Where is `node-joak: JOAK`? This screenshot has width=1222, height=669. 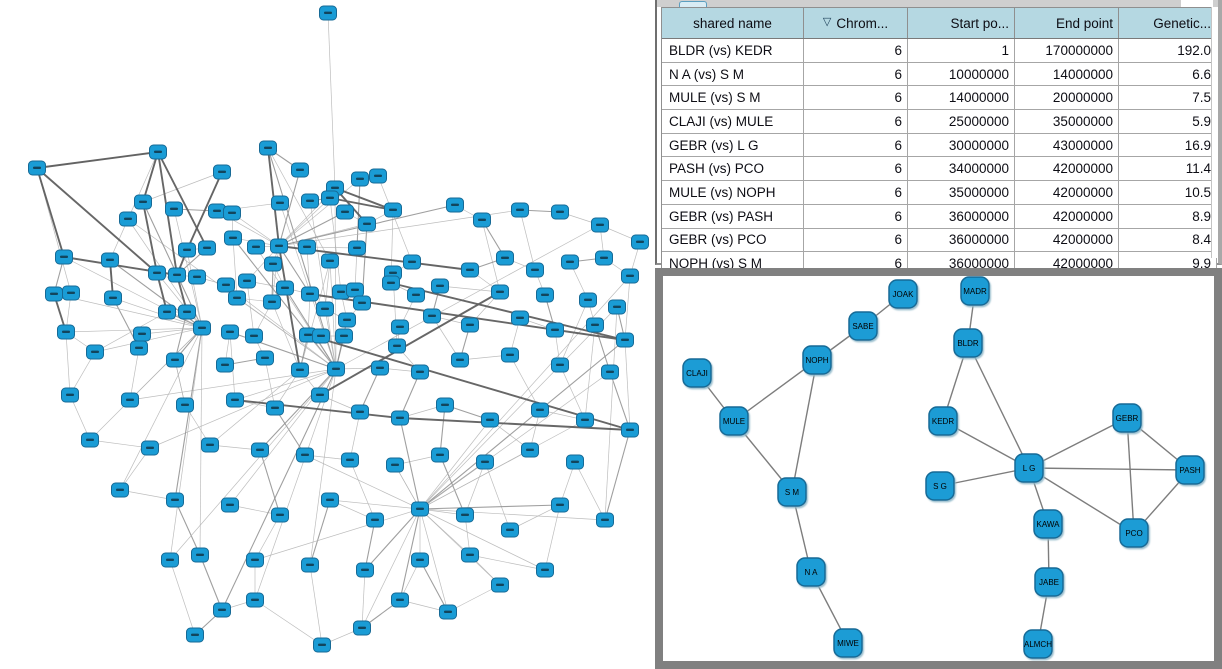 node-joak: JOAK is located at coordinates (903, 294).